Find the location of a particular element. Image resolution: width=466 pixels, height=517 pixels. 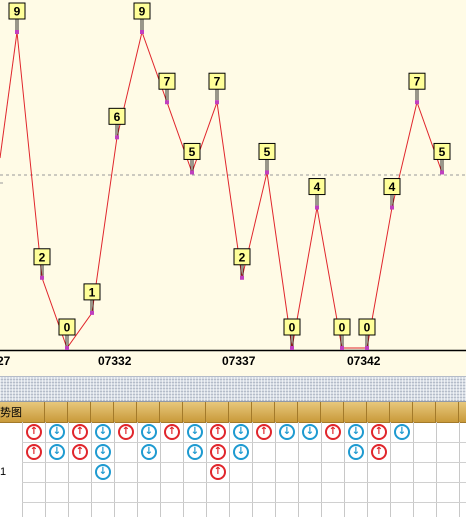

x-tick-label: 07337 is located at coordinates (239, 361).